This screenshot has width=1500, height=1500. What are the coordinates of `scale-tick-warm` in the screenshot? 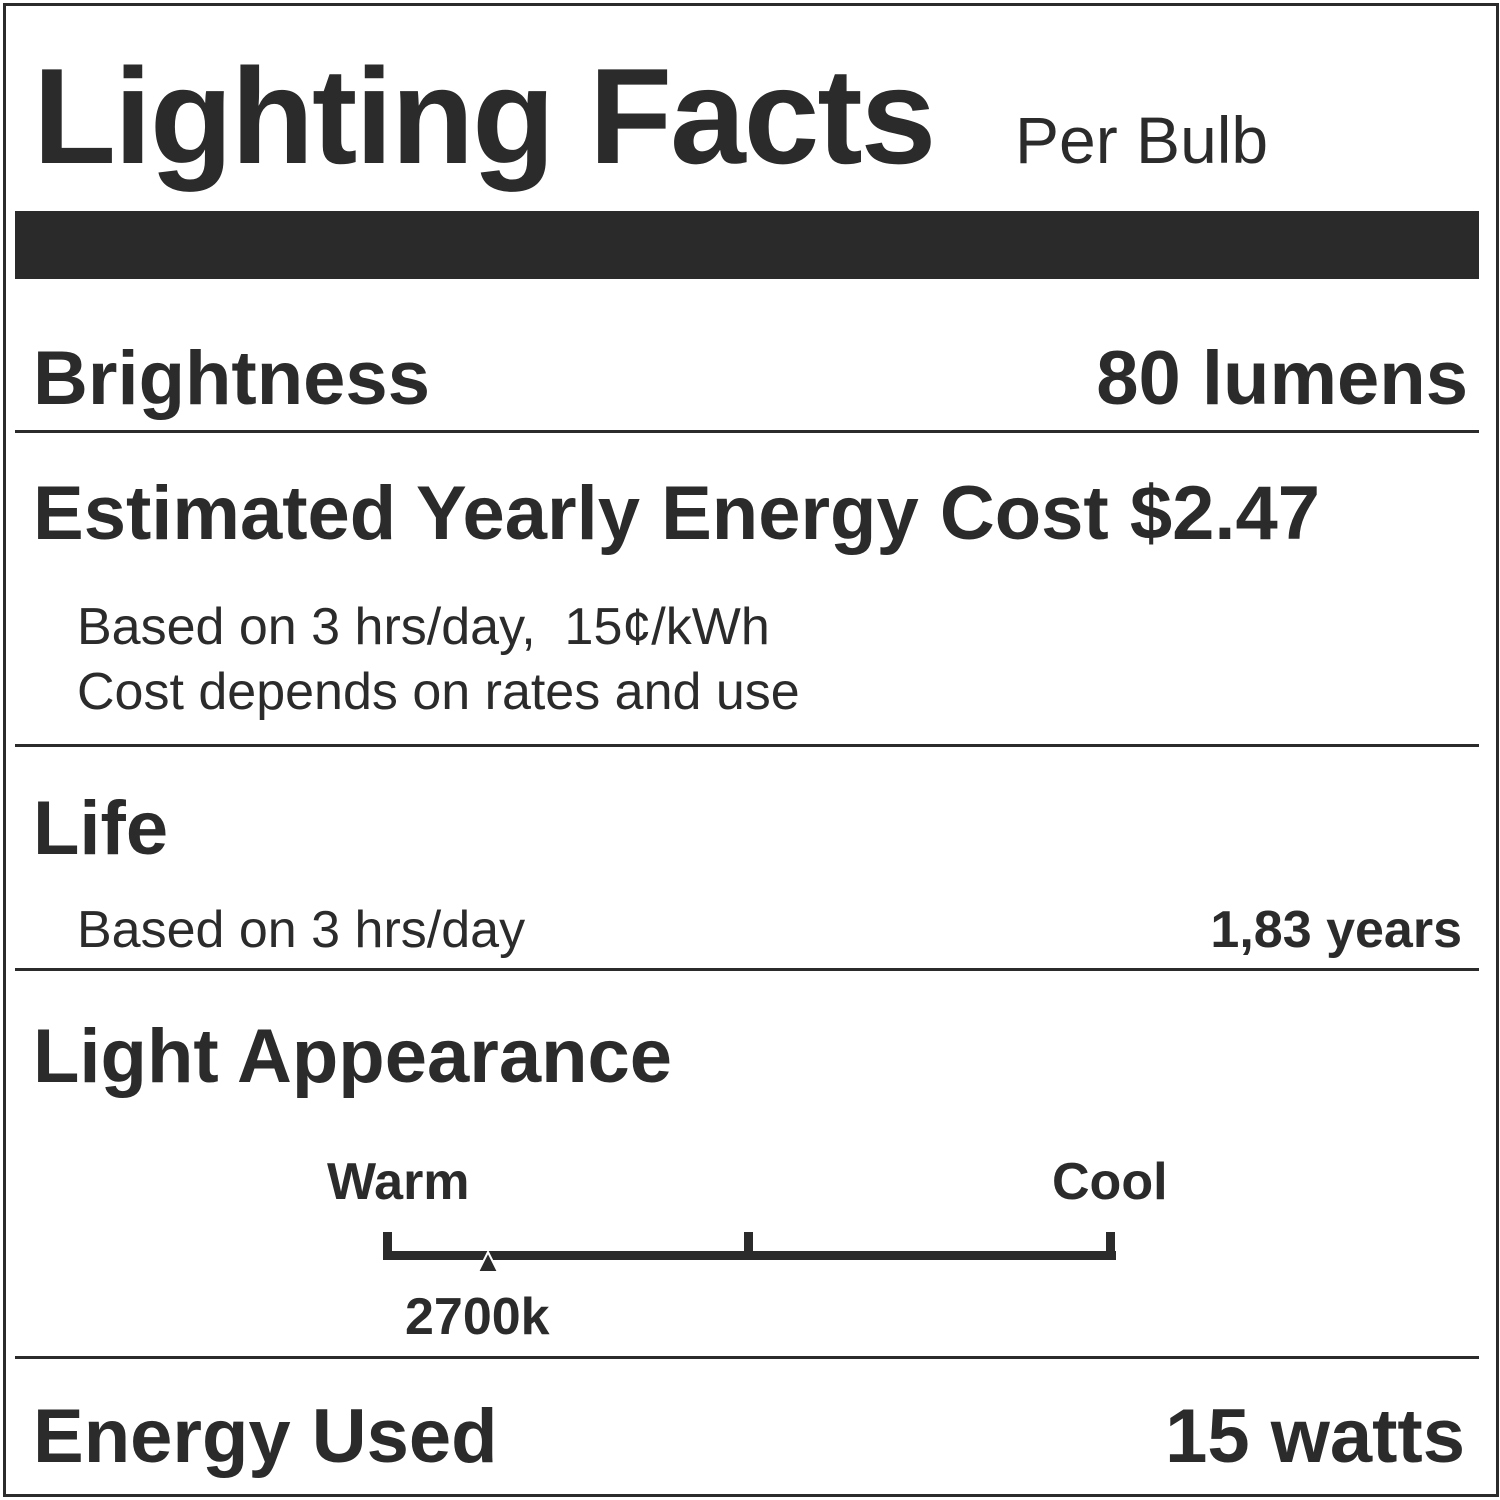 It's located at (387, 1246).